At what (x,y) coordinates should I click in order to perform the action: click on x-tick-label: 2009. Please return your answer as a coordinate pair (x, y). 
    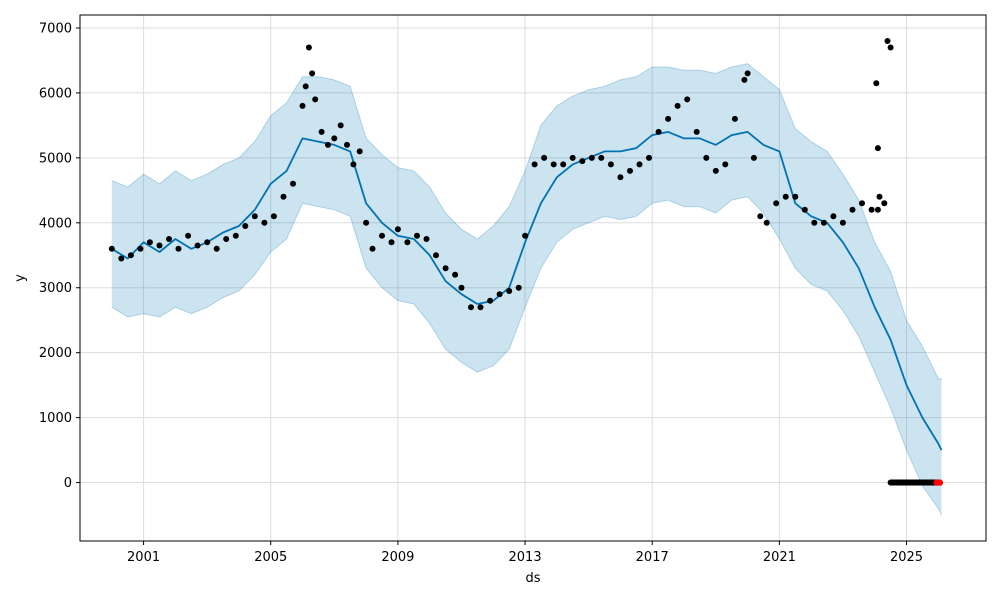
    Looking at the image, I should click on (397, 557).